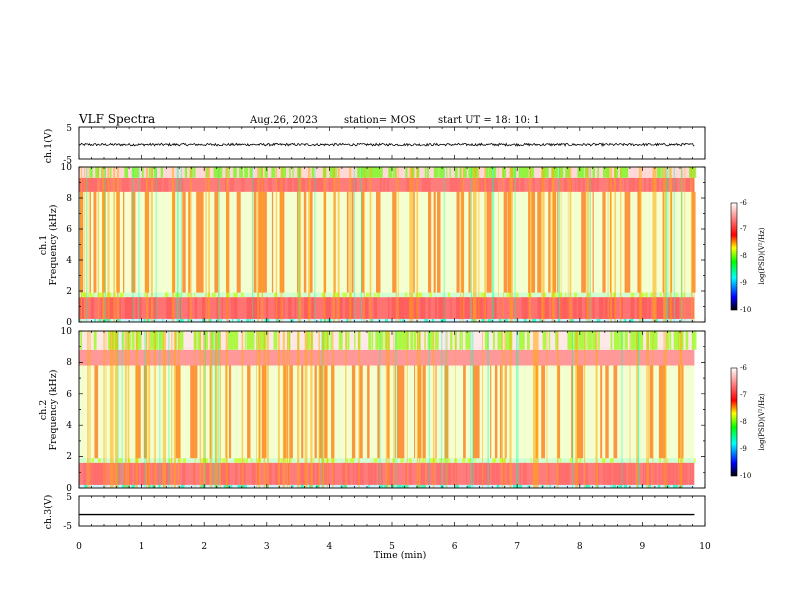  I want to click on start-time-label: start UT = 18: 10: 1, so click(489, 120).